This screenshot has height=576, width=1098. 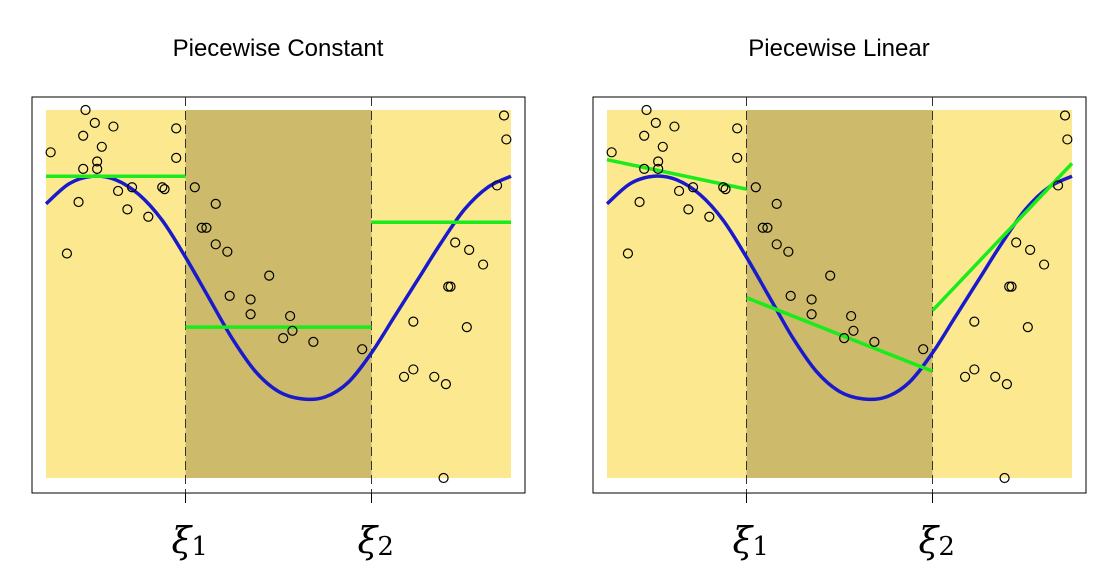 What do you see at coordinates (441, 294) in the screenshot?
I see `region-right` at bounding box center [441, 294].